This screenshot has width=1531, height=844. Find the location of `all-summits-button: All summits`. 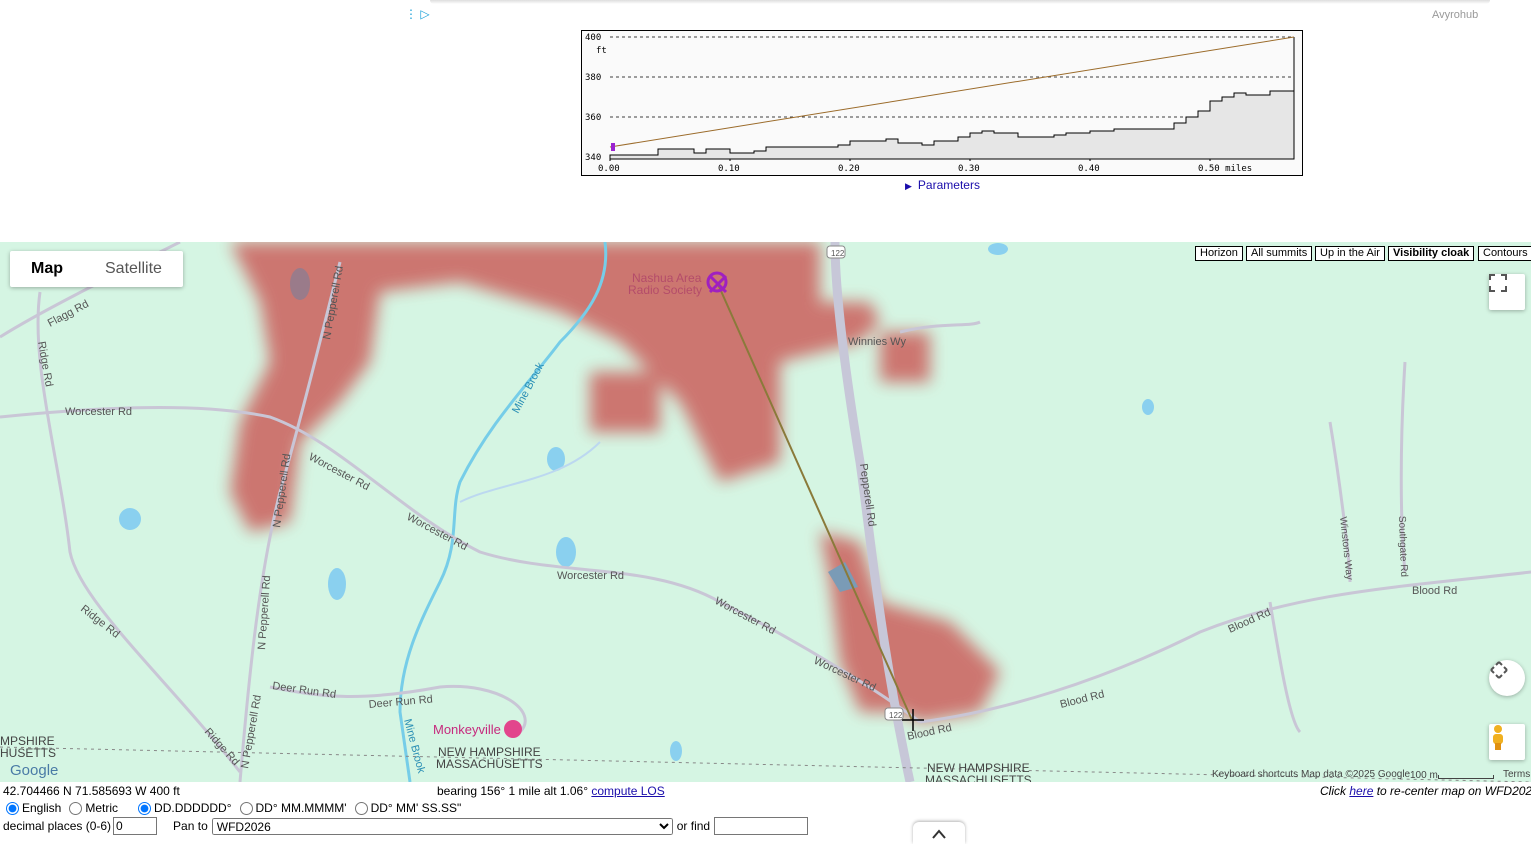

all-summits-button: All summits is located at coordinates (1279, 253).